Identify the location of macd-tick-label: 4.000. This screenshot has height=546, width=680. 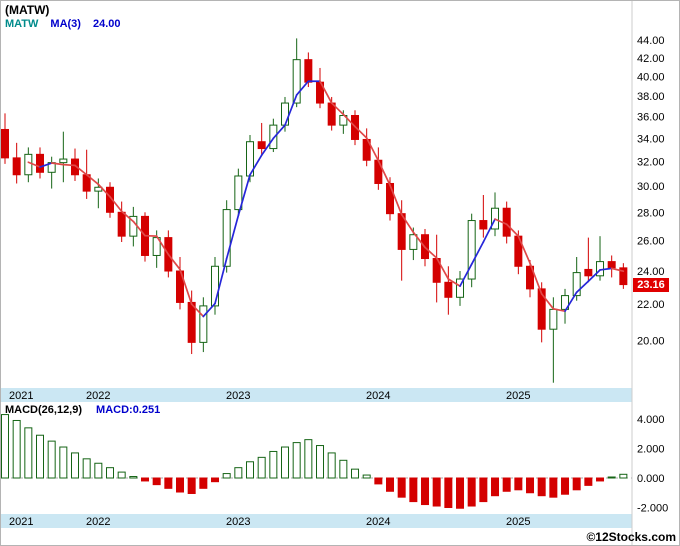
(651, 420).